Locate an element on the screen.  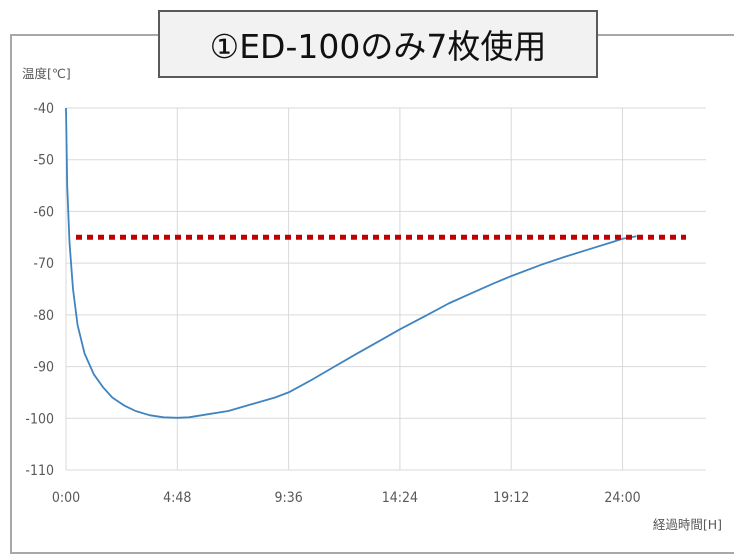
x-axis-label: 経過時間[H] is located at coordinates (687, 524).